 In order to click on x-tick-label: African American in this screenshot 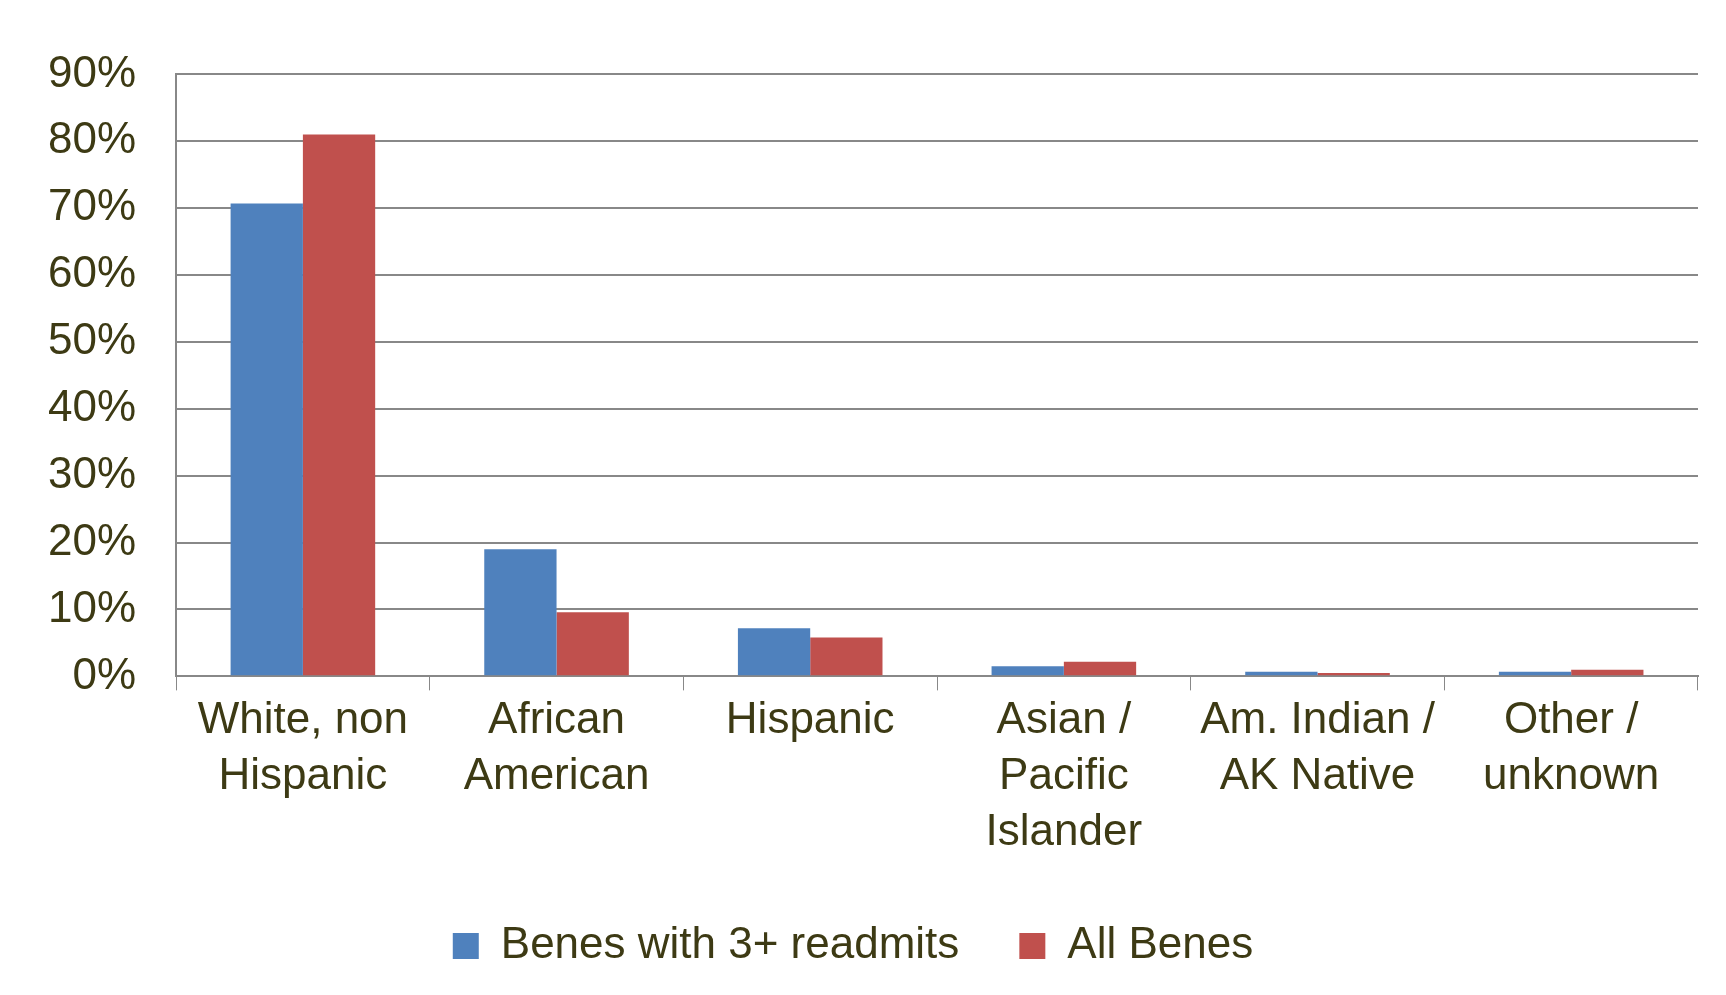, I will do `click(556, 746)`.